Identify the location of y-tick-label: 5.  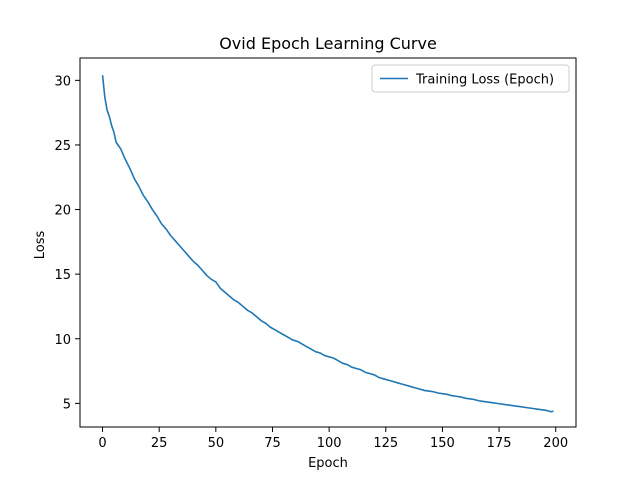
(67, 404).